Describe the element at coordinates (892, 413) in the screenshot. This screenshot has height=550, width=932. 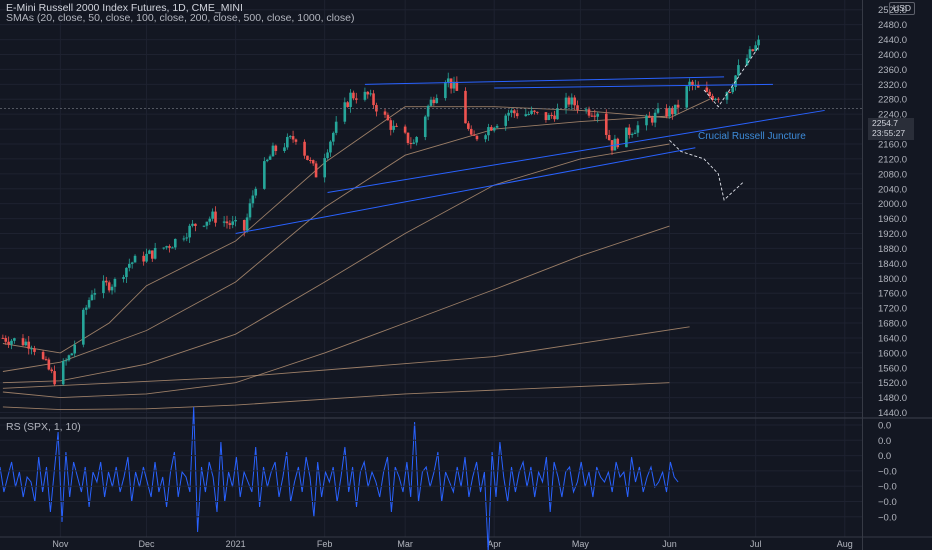
I see `y-tick-label: 1440.0` at that location.